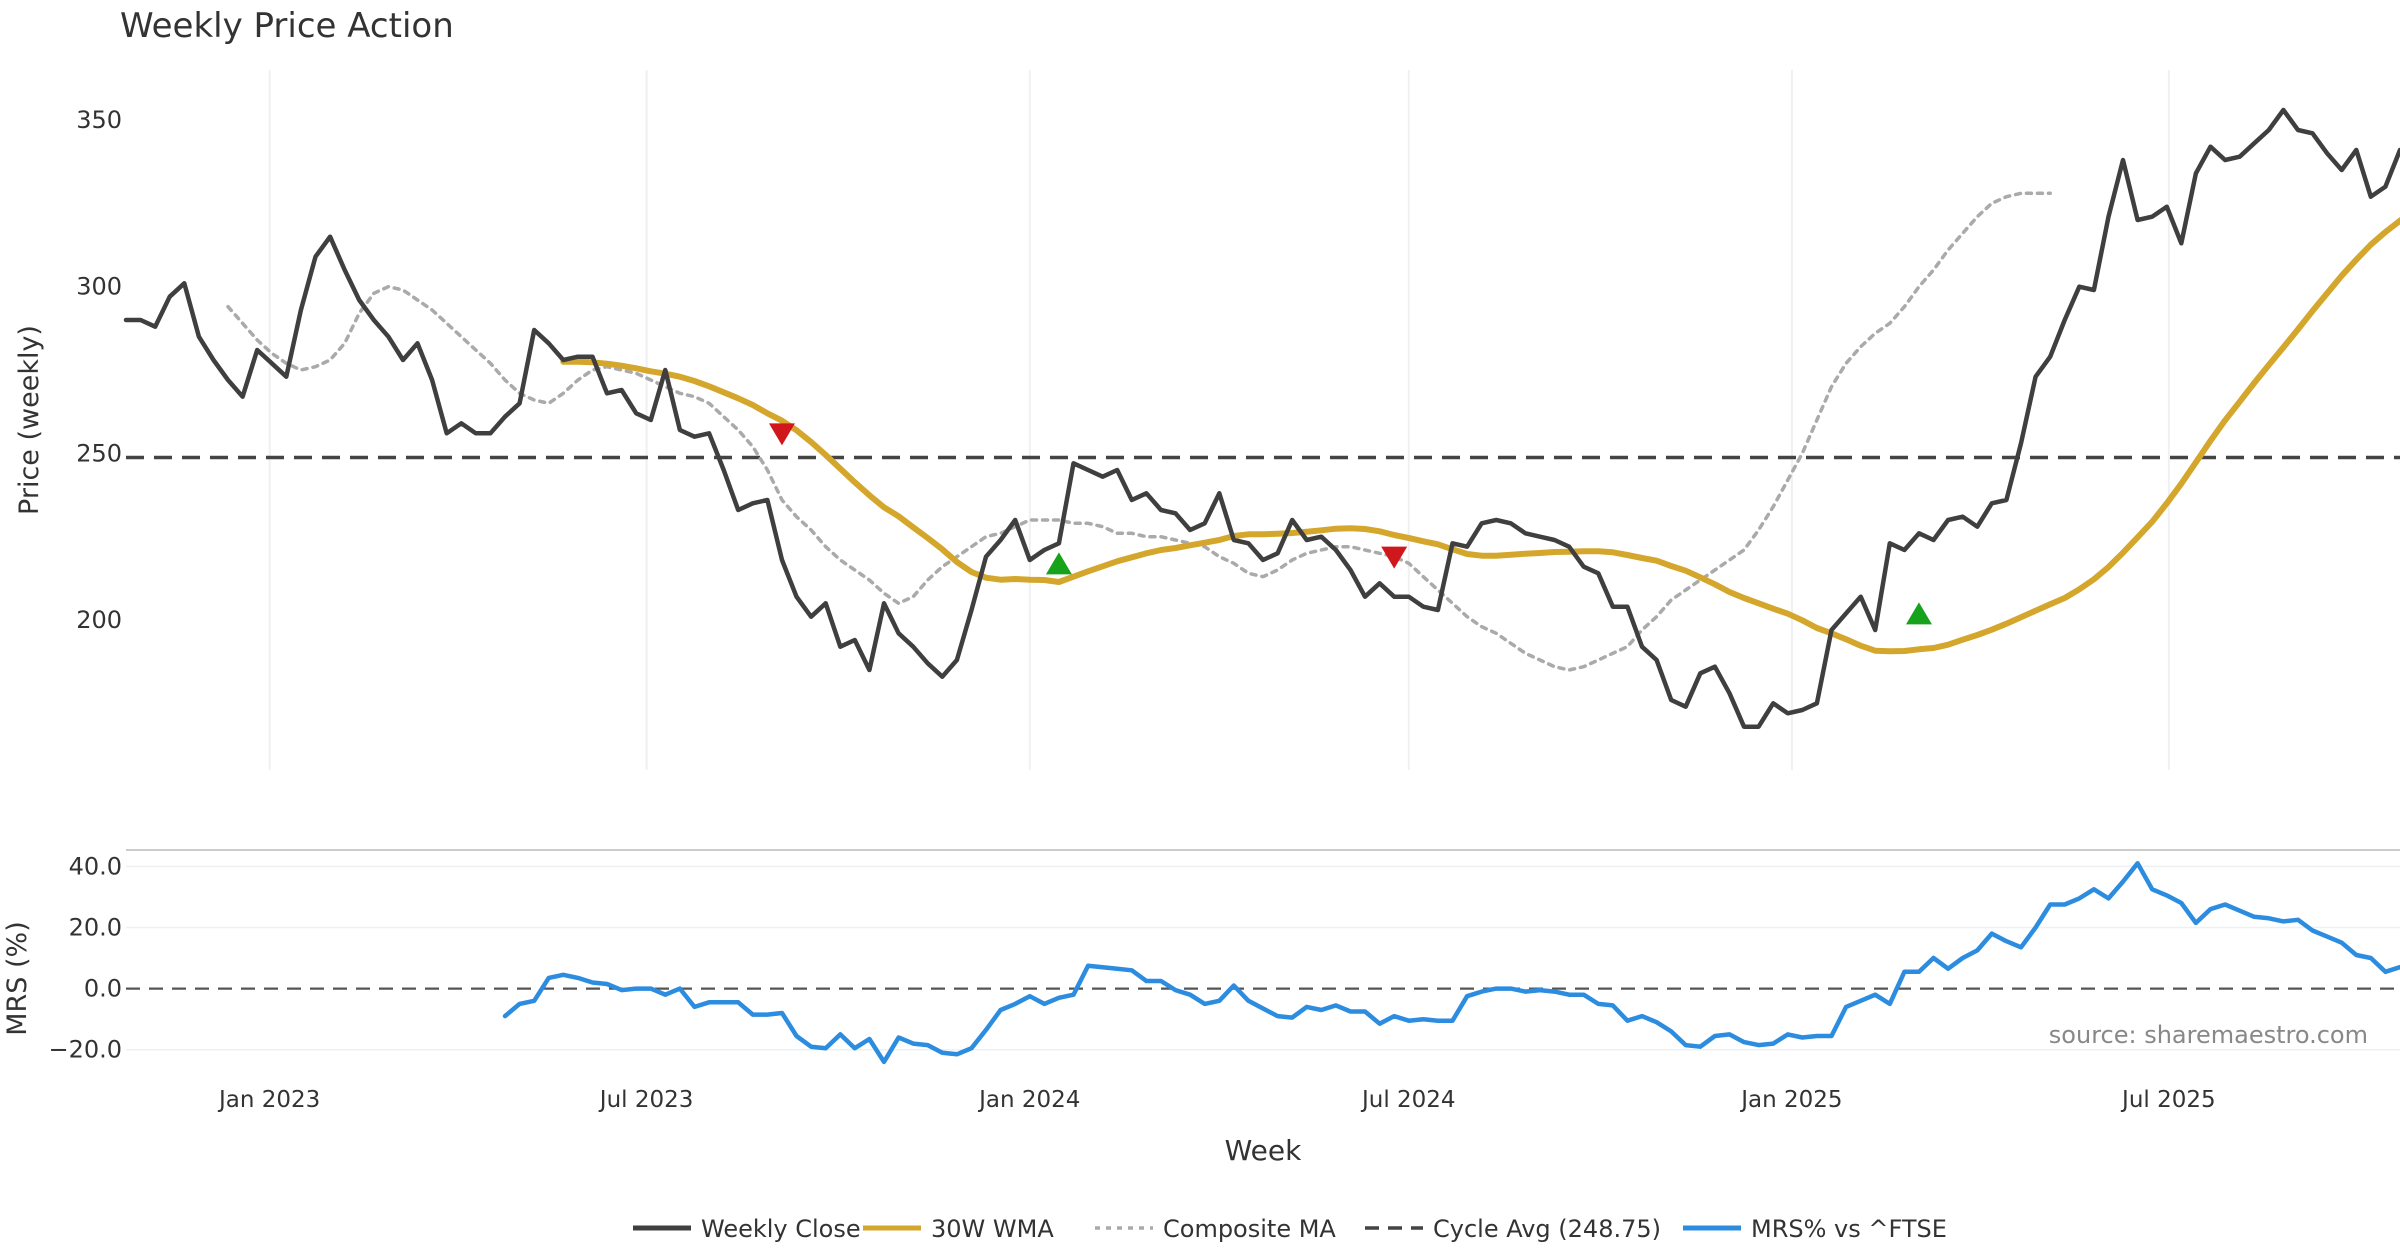 The width and height of the screenshot is (2400, 1260). What do you see at coordinates (1408, 1100) in the screenshot?
I see `x-tick-label-3: Jul 2024` at bounding box center [1408, 1100].